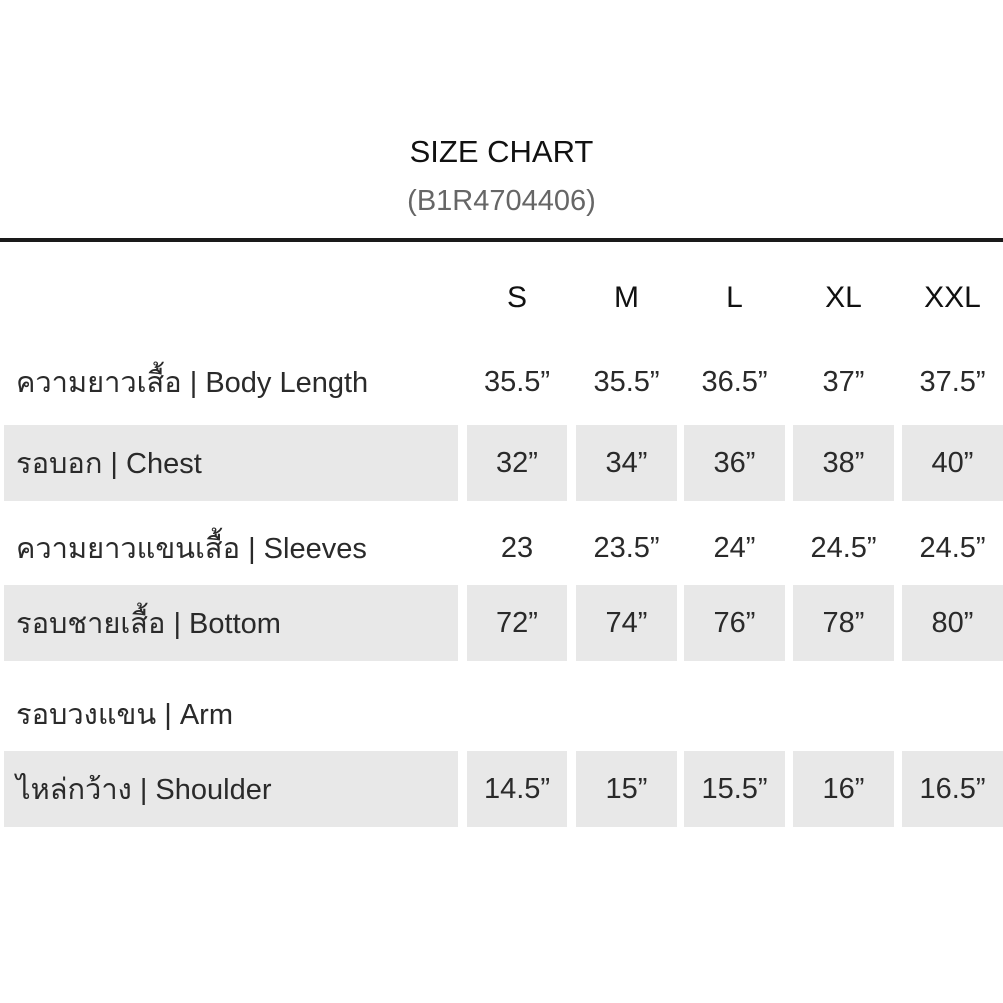 The image size is (1003, 1003). I want to click on value-cell: 74”, so click(626, 623).